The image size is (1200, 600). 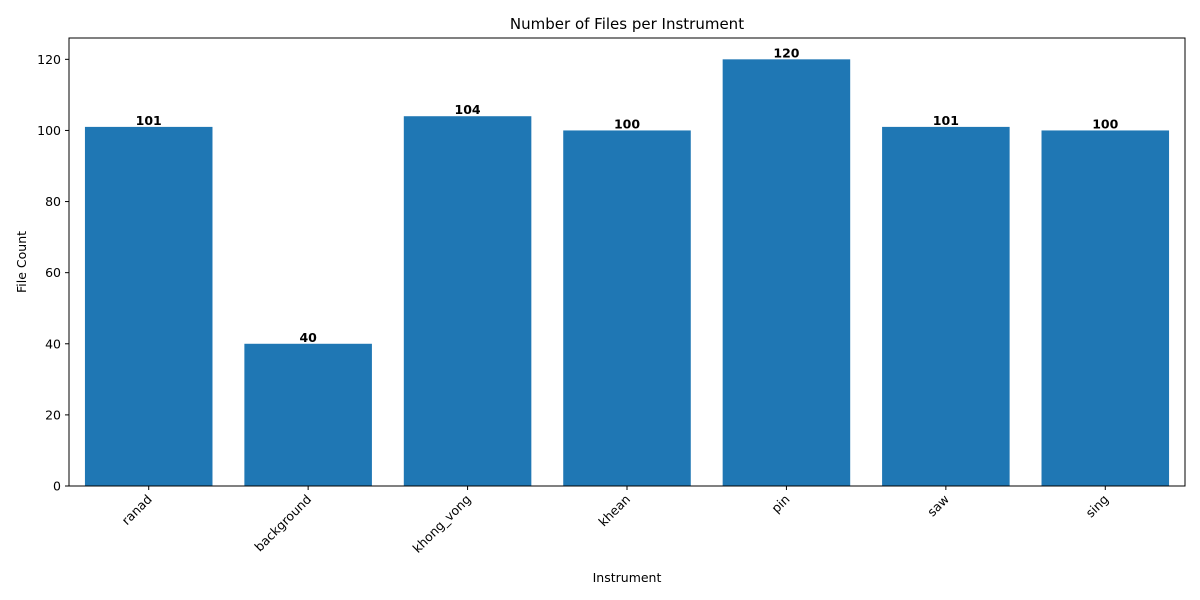 I want to click on bar-saw, so click(x=946, y=306).